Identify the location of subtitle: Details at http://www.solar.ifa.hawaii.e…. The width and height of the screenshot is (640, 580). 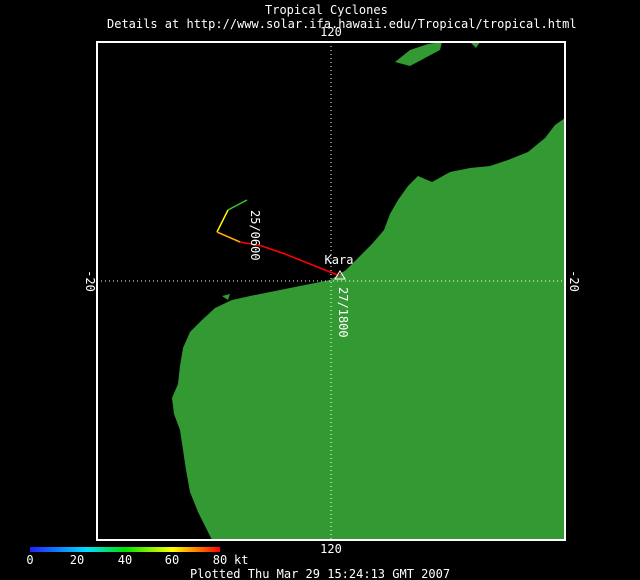
(342, 24).